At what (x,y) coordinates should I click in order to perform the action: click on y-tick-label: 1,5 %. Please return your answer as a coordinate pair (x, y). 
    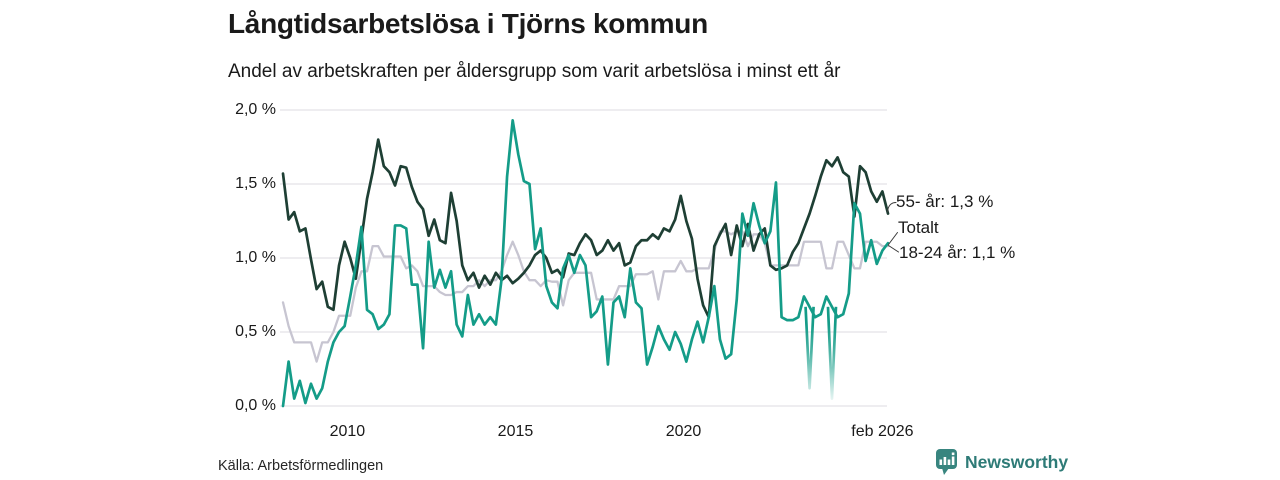
    Looking at the image, I should click on (255, 183).